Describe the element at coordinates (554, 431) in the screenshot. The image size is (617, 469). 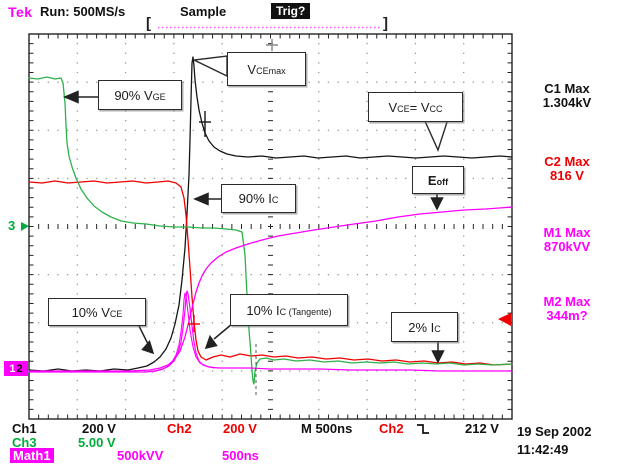
I see `date-readout: 19 Sep 2002` at that location.